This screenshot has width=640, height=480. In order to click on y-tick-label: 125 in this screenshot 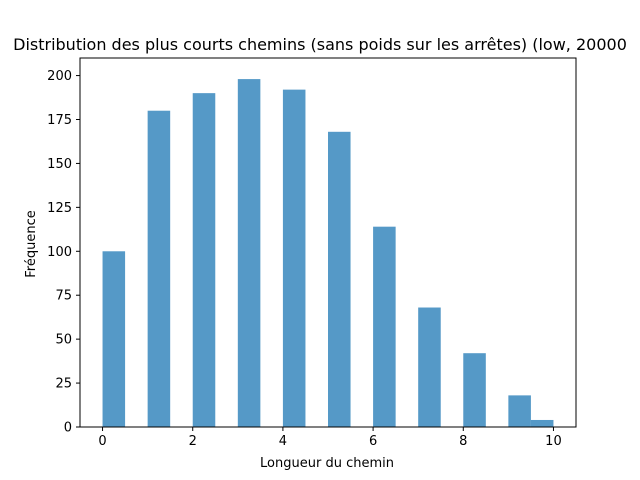, I will do `click(59, 208)`.